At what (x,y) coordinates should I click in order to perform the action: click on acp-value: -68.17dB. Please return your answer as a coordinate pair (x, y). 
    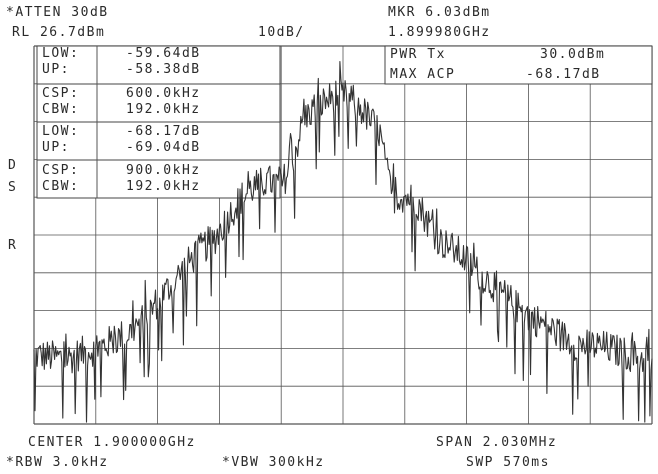
    Looking at the image, I should click on (163, 132).